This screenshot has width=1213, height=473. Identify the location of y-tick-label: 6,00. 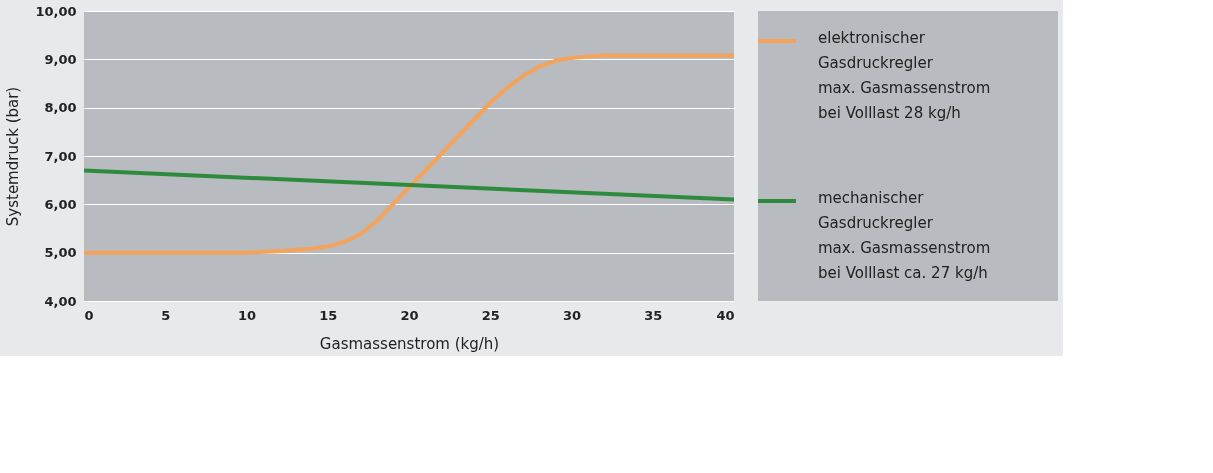
(60, 204).